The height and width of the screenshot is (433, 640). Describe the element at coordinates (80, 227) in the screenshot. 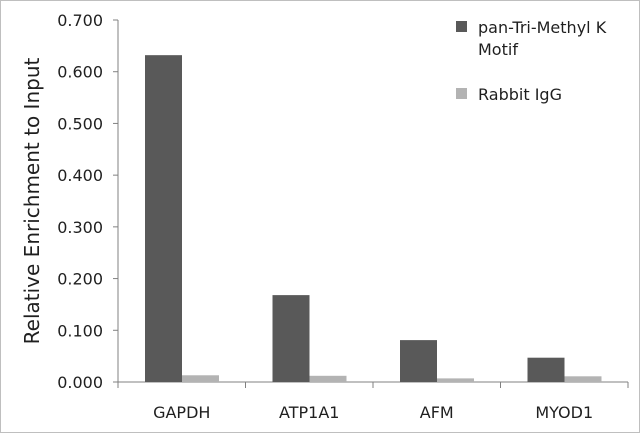

I see `y-tick-label: 0.300` at that location.